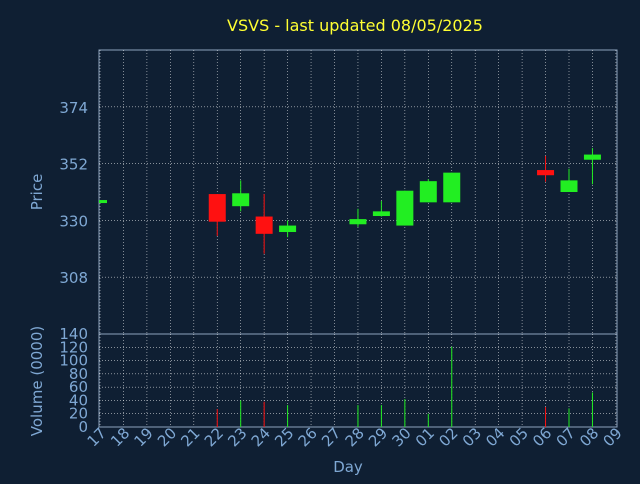  Describe the element at coordinates (542, 437) in the screenshot. I see `x-tick-label: 06` at that location.